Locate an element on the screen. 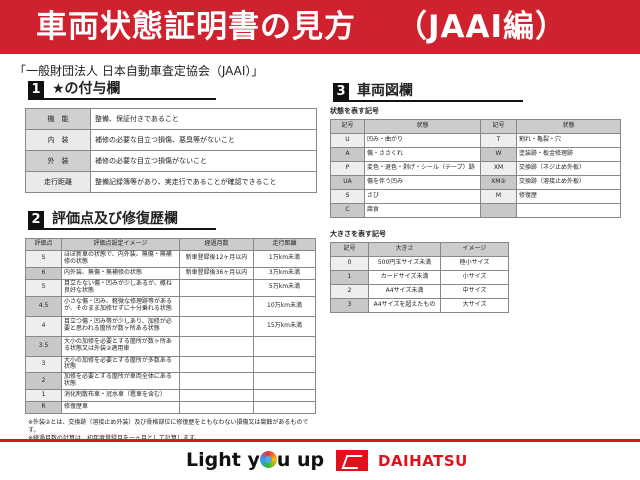 The width and height of the screenshot is (640, 480). table-cell: 小さな傷・凹み、軽微な修理跡等があるが、そのまま加修せずに十分乗れる状態 is located at coordinates (120, 306).